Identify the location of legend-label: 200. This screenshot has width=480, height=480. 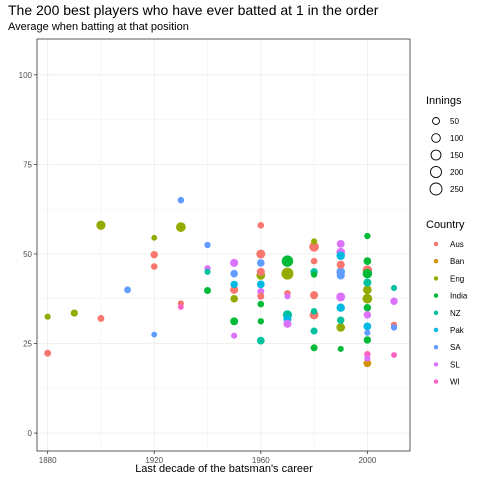
(457, 172).